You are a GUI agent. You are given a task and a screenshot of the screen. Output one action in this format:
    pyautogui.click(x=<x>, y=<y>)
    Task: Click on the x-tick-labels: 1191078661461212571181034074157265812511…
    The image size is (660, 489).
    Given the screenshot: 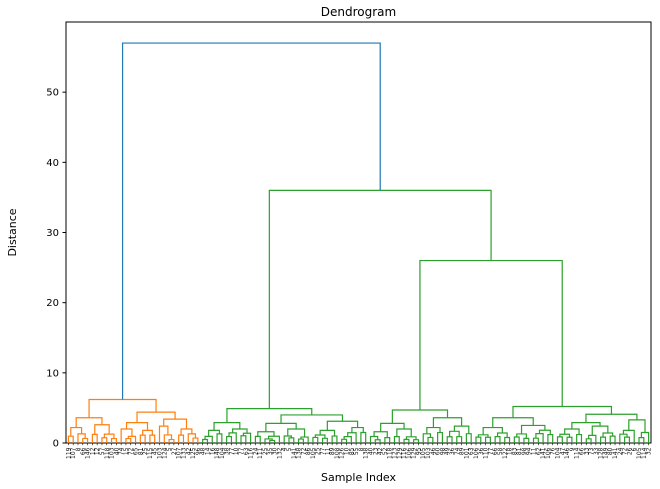 What is the action you would take?
    pyautogui.click(x=359, y=451)
    